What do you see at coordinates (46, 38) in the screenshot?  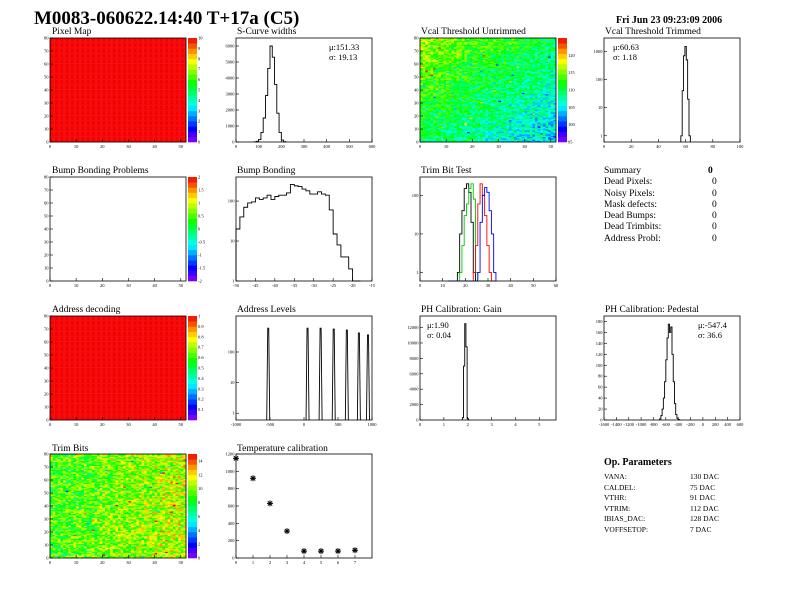 I see `y-tick-label: 80` at bounding box center [46, 38].